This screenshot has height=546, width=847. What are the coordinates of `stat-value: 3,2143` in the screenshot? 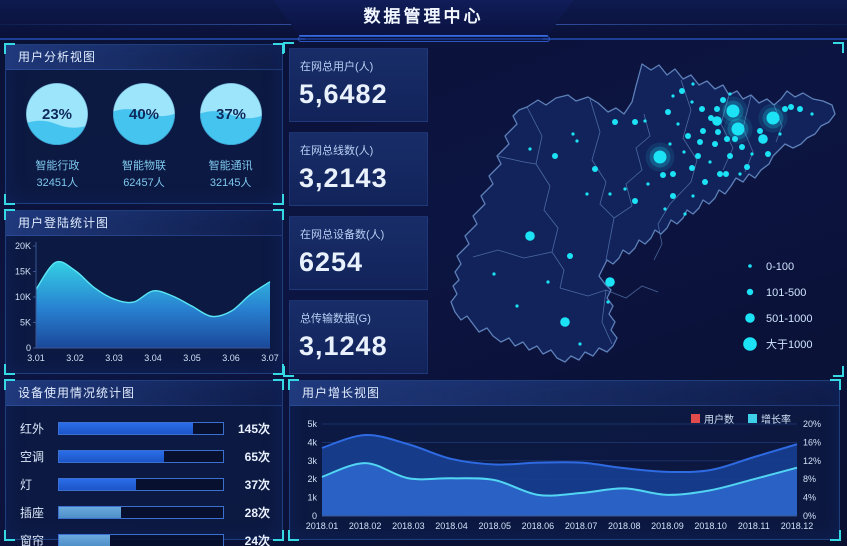 It's located at (343, 178).